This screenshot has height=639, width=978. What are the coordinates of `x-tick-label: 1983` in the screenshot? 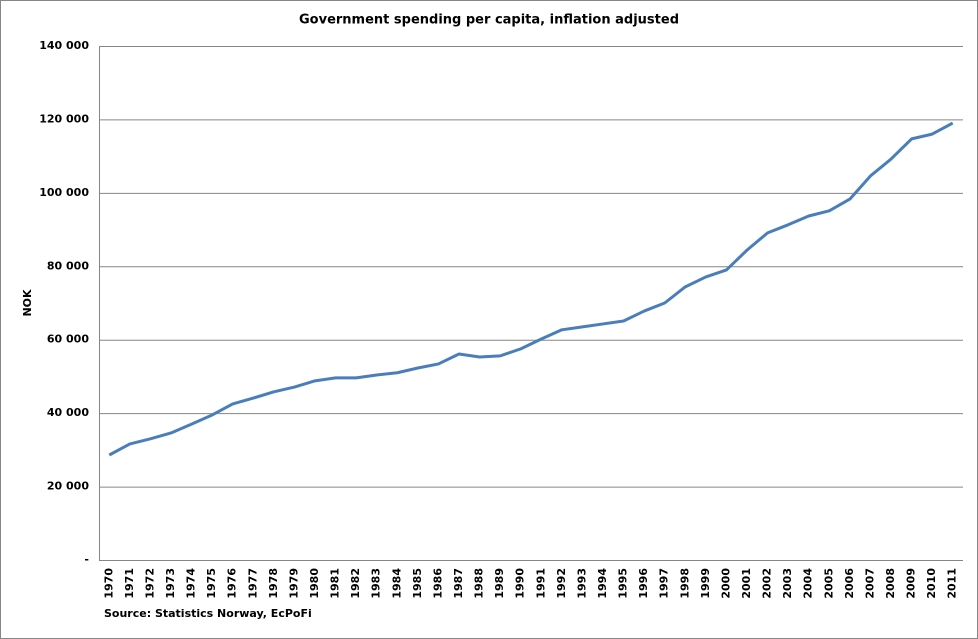 It's located at (376, 583).